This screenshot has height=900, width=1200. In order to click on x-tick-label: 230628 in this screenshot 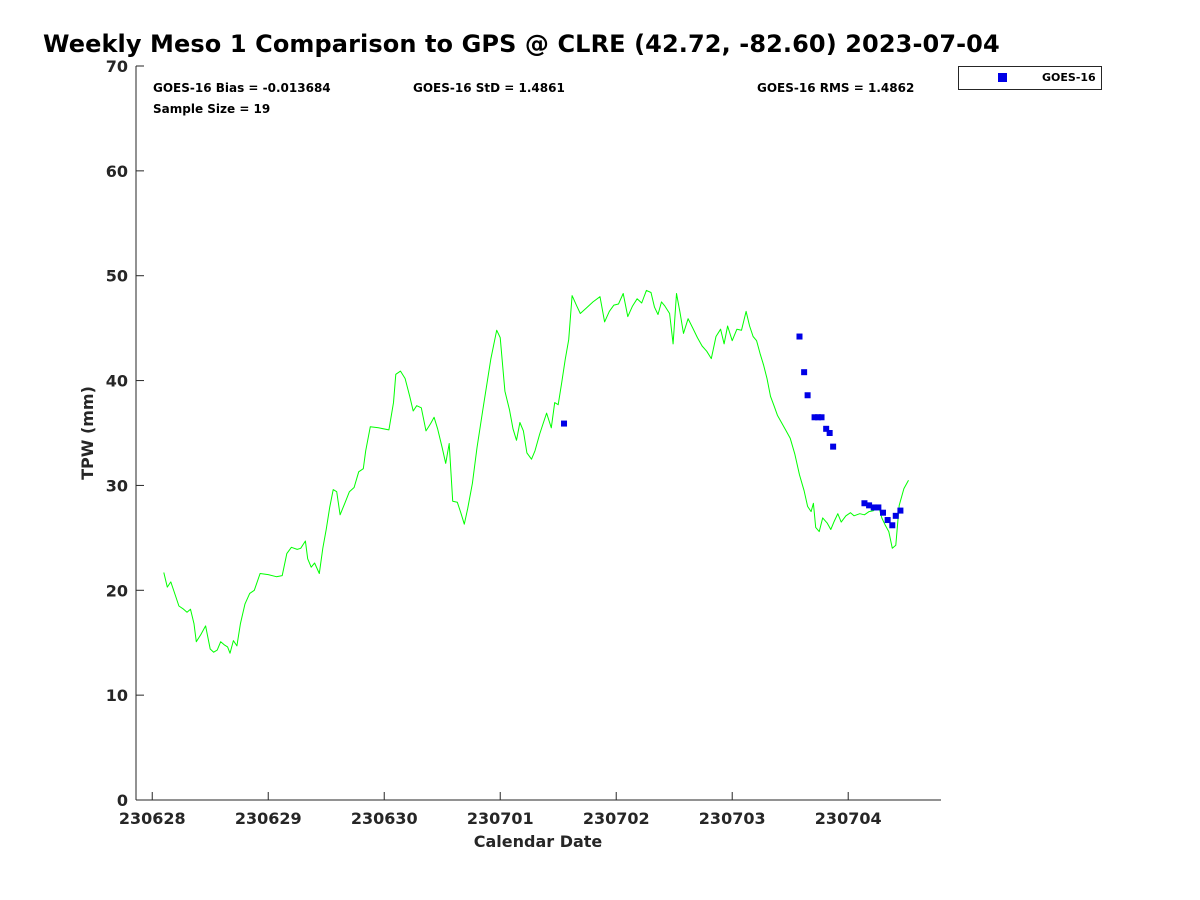, I will do `click(152, 818)`.